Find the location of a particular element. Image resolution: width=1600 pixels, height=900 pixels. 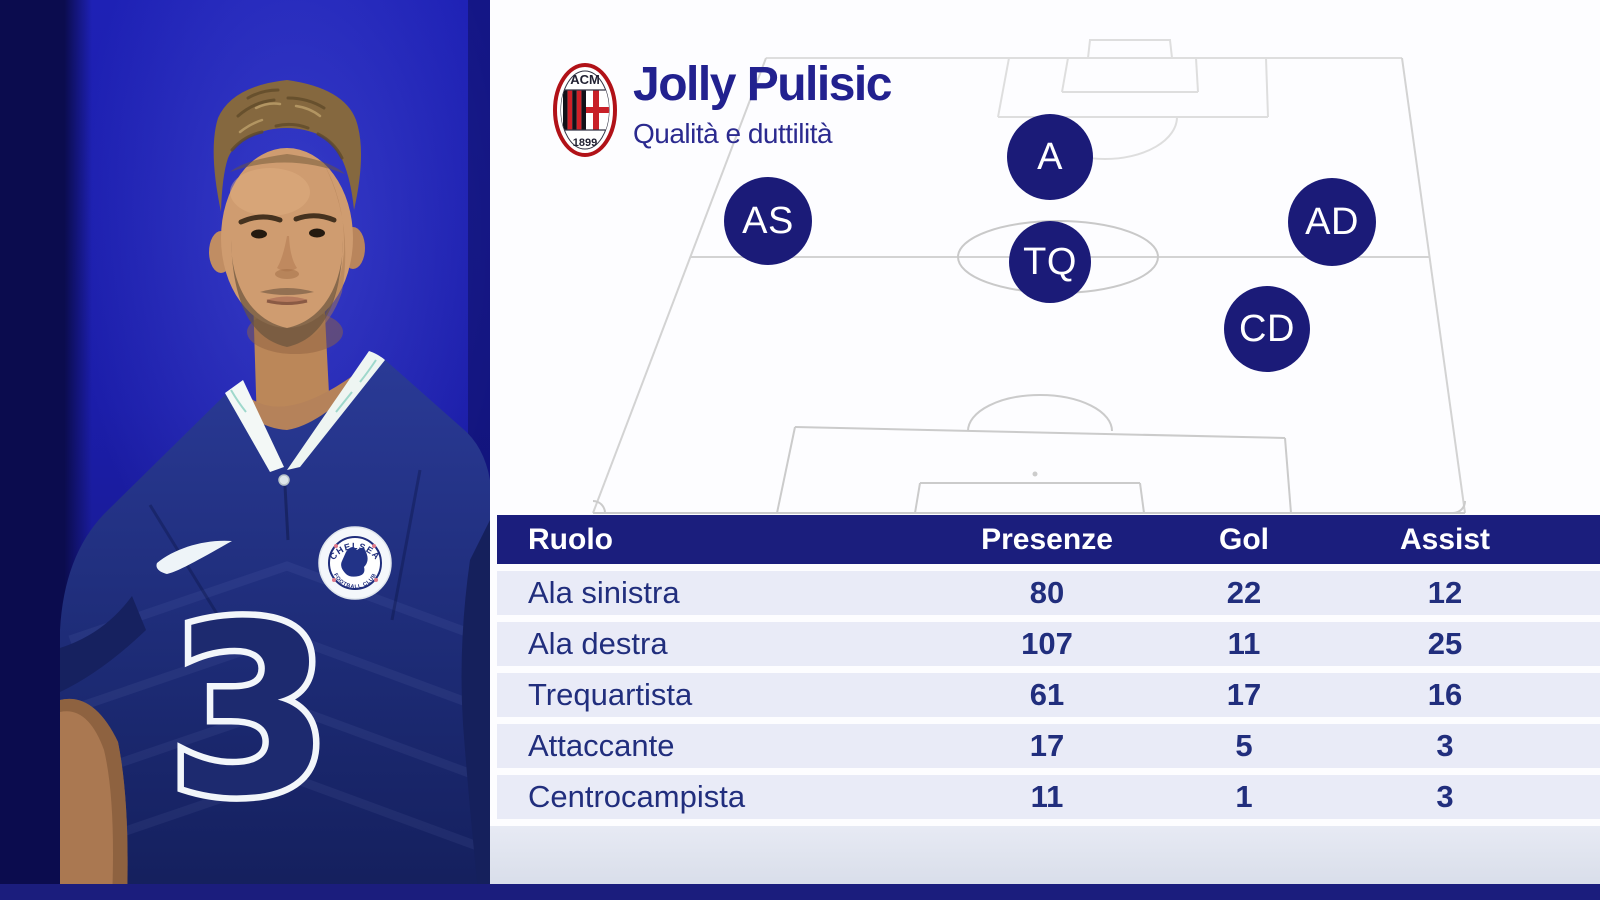

table-row: Ala destra 107 11 25 is located at coordinates (1048, 644).